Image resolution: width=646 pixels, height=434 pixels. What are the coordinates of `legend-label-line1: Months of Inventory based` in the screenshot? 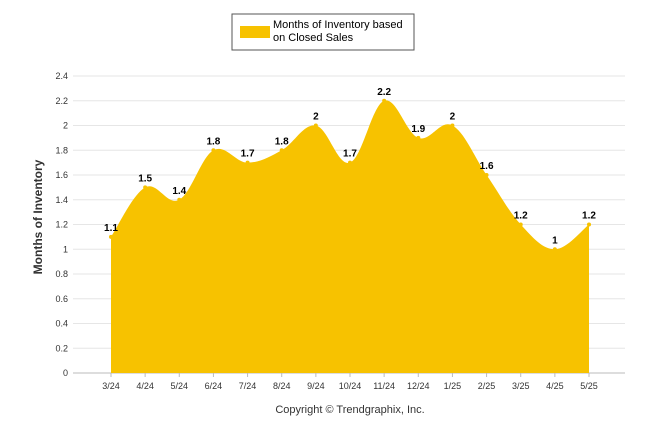 It's located at (338, 25).